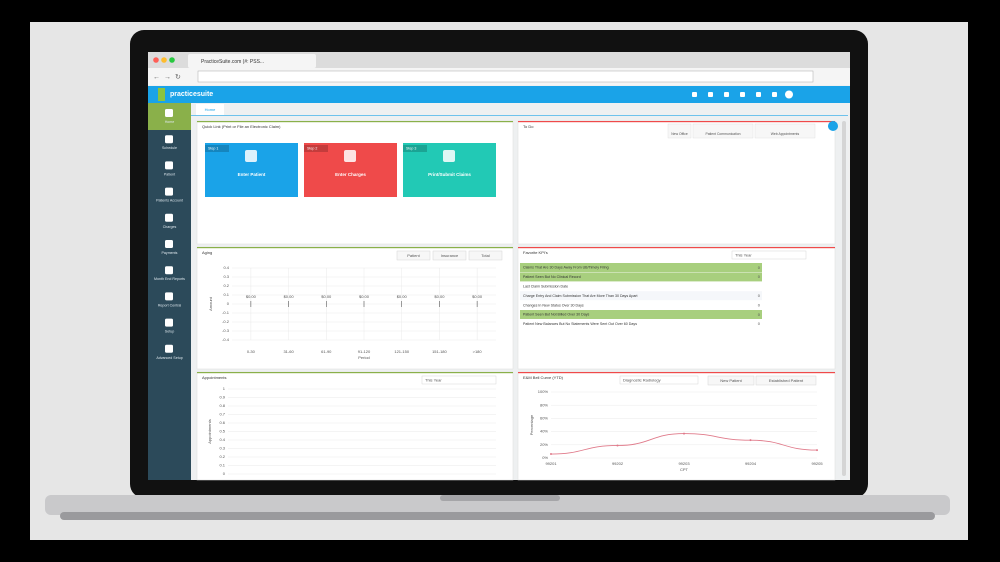  I want to click on kpi-row, so click(641, 314).